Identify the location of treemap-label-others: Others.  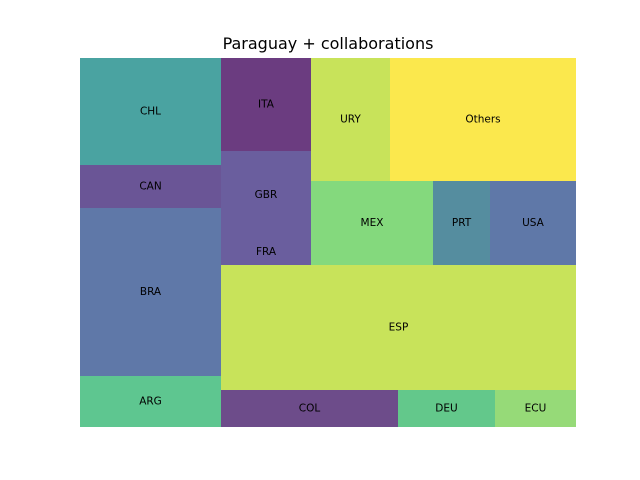
(482, 120).